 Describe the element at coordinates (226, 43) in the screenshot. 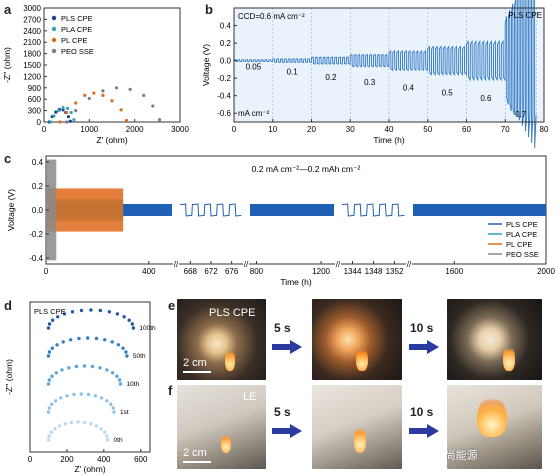

I see `y-tick-label: 0.2` at that location.